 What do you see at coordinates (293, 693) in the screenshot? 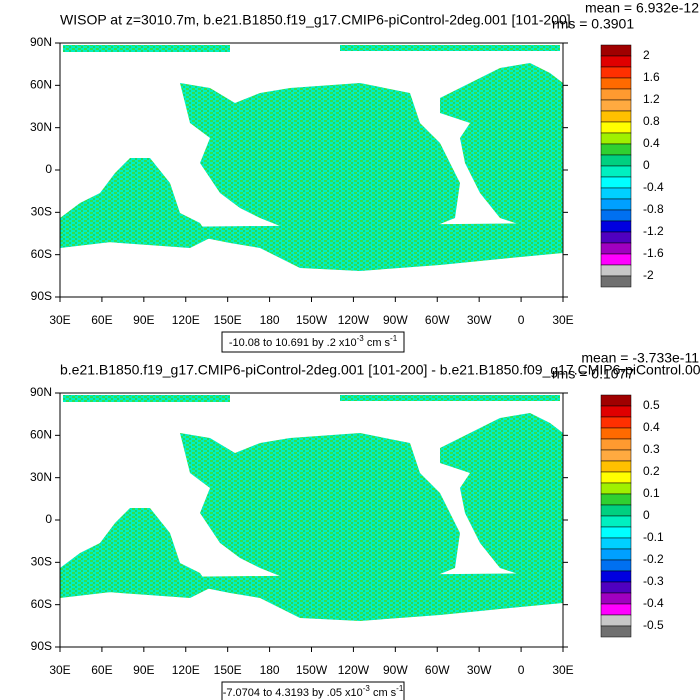
I see `range-note-part: -7.0704 to 4.3193 by .05 x10` at bounding box center [293, 693].